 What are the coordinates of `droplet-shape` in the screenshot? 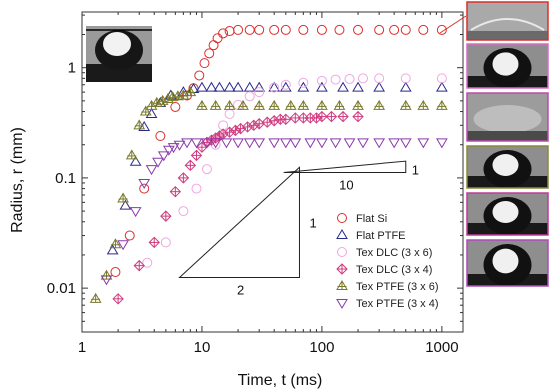 It's located at (507, 119).